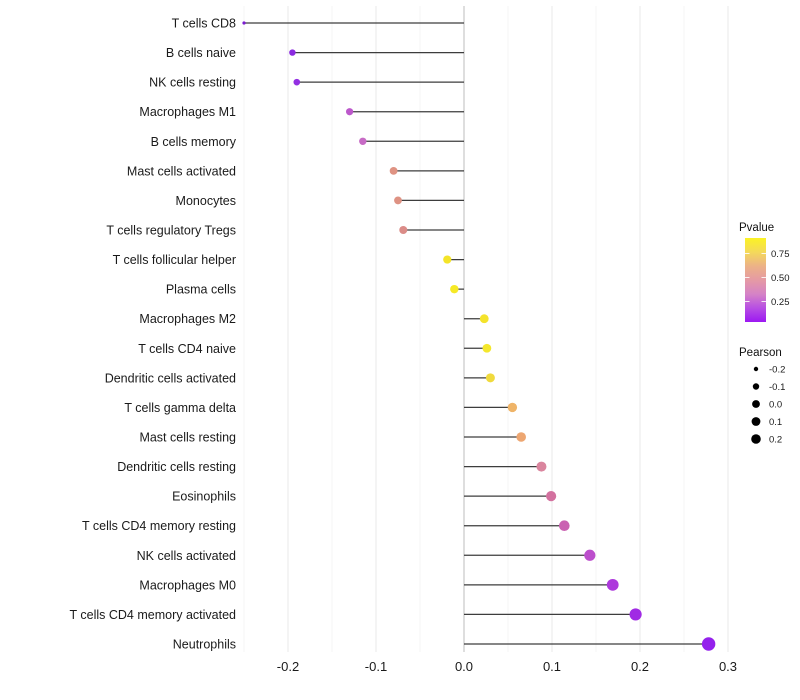 The width and height of the screenshot is (800, 700). What do you see at coordinates (756, 228) in the screenshot?
I see `legend-pvalue-title: Pvalue` at bounding box center [756, 228].